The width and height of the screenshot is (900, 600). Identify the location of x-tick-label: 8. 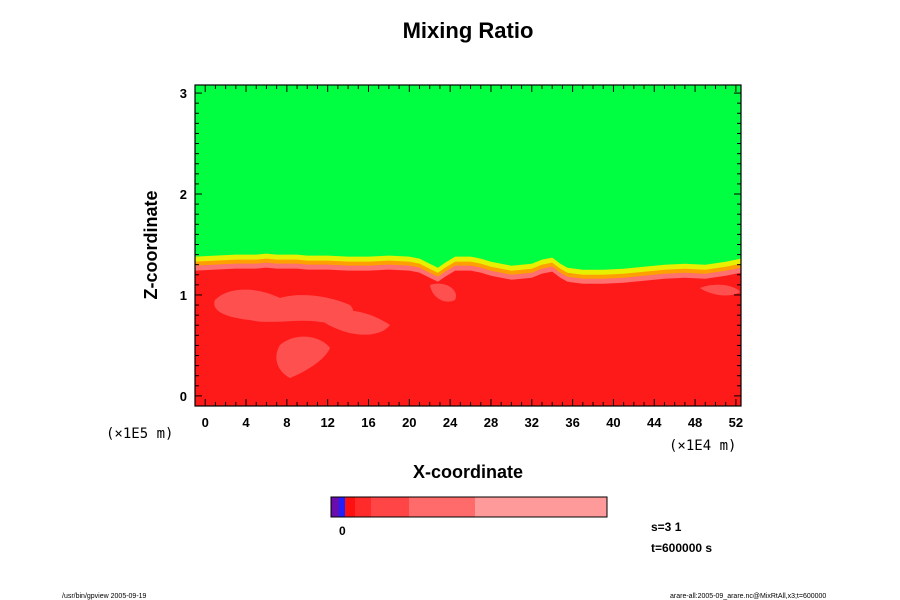
(286, 422).